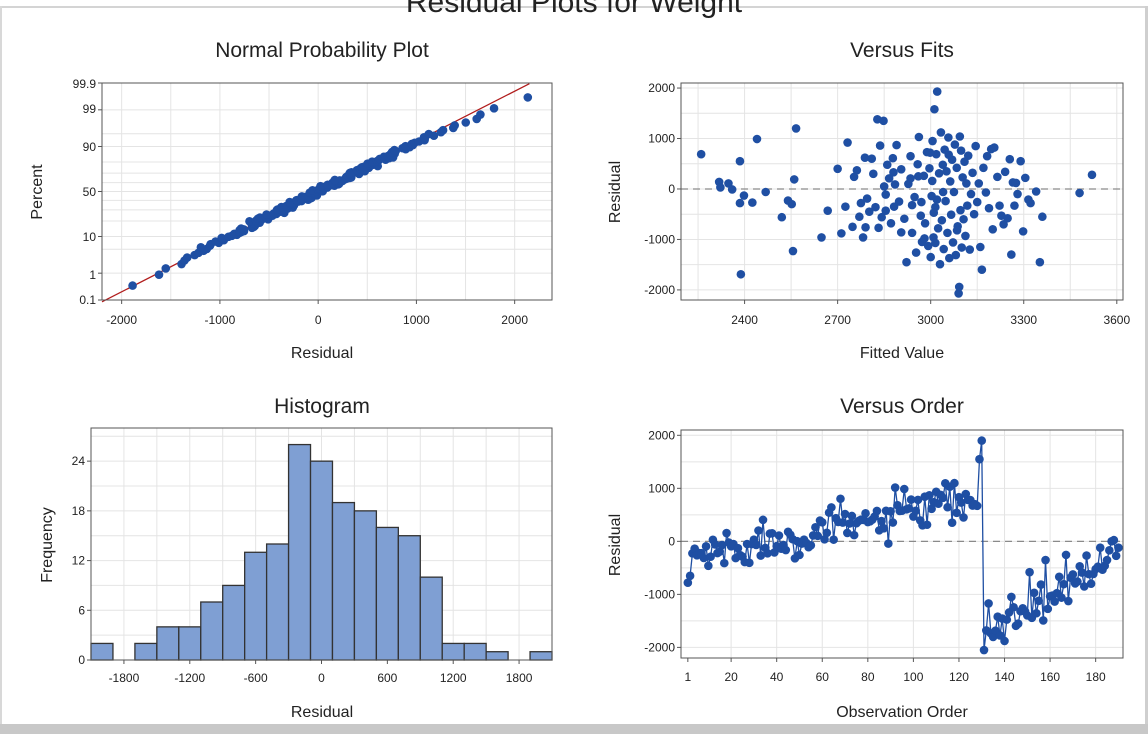  I want to click on normal-probability-x-label: Residual, so click(322, 353).